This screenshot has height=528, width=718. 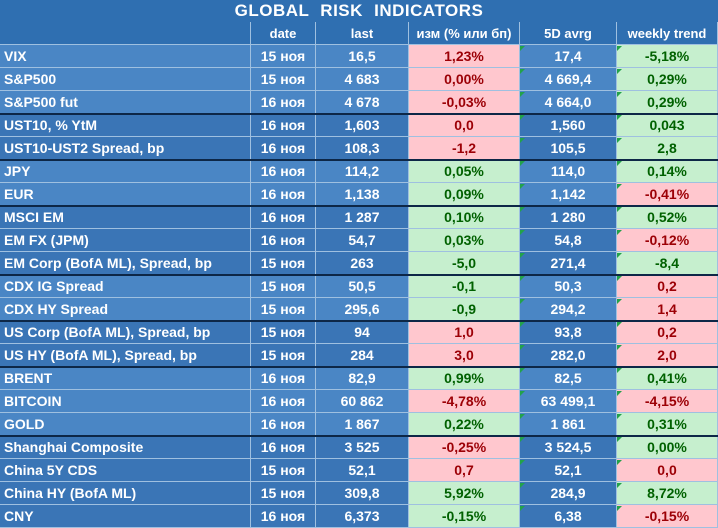 What do you see at coordinates (125, 56) in the screenshot?
I see `name-cell: VIX` at bounding box center [125, 56].